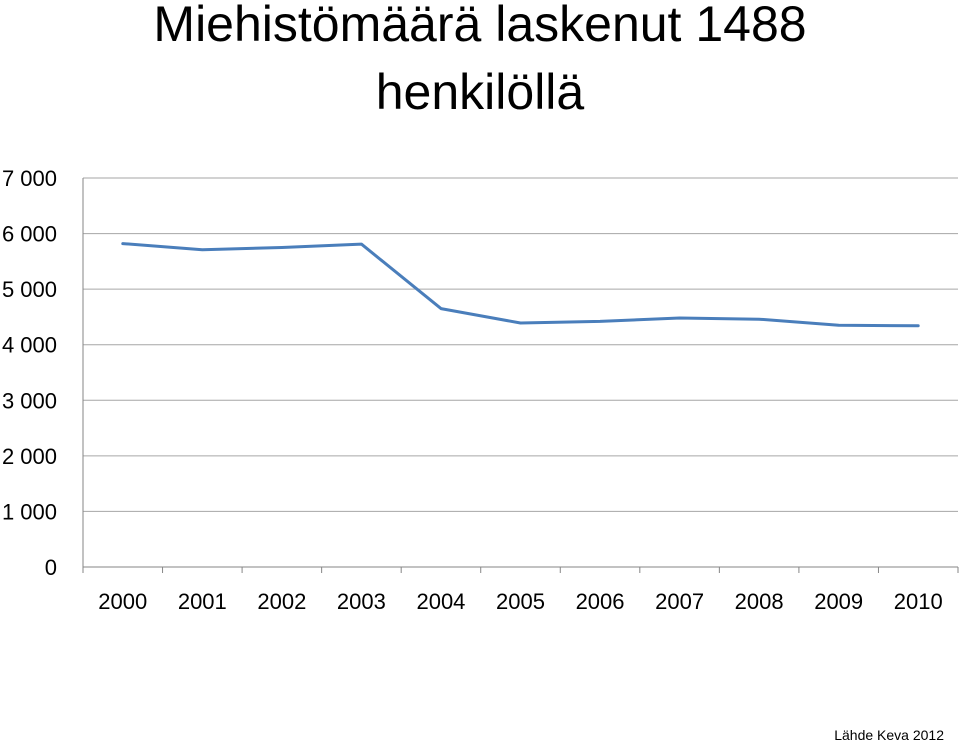 The height and width of the screenshot is (743, 960). Describe the element at coordinates (600, 601) in the screenshot. I see `x-tick-label: 2006` at that location.